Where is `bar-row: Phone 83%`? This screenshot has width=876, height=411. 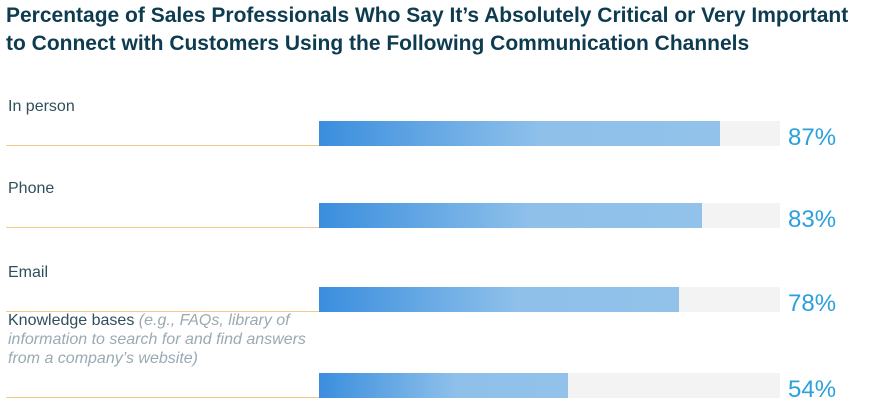
bar-row: Phone 83% is located at coordinates (421, 206).